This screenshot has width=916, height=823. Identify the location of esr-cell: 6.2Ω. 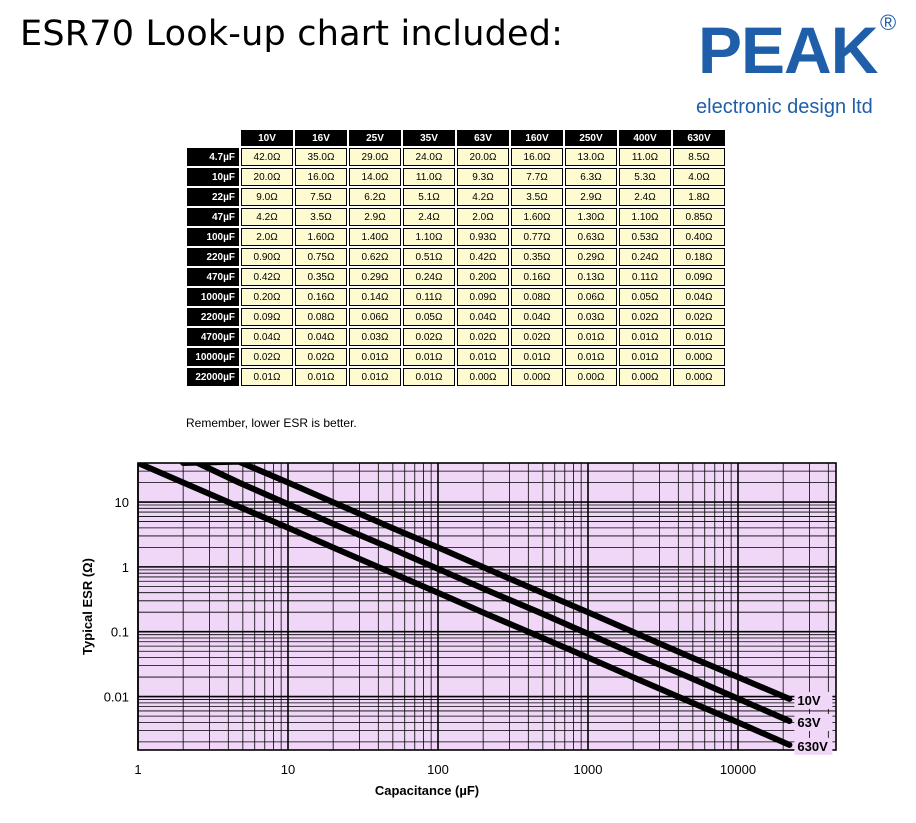
(375, 197).